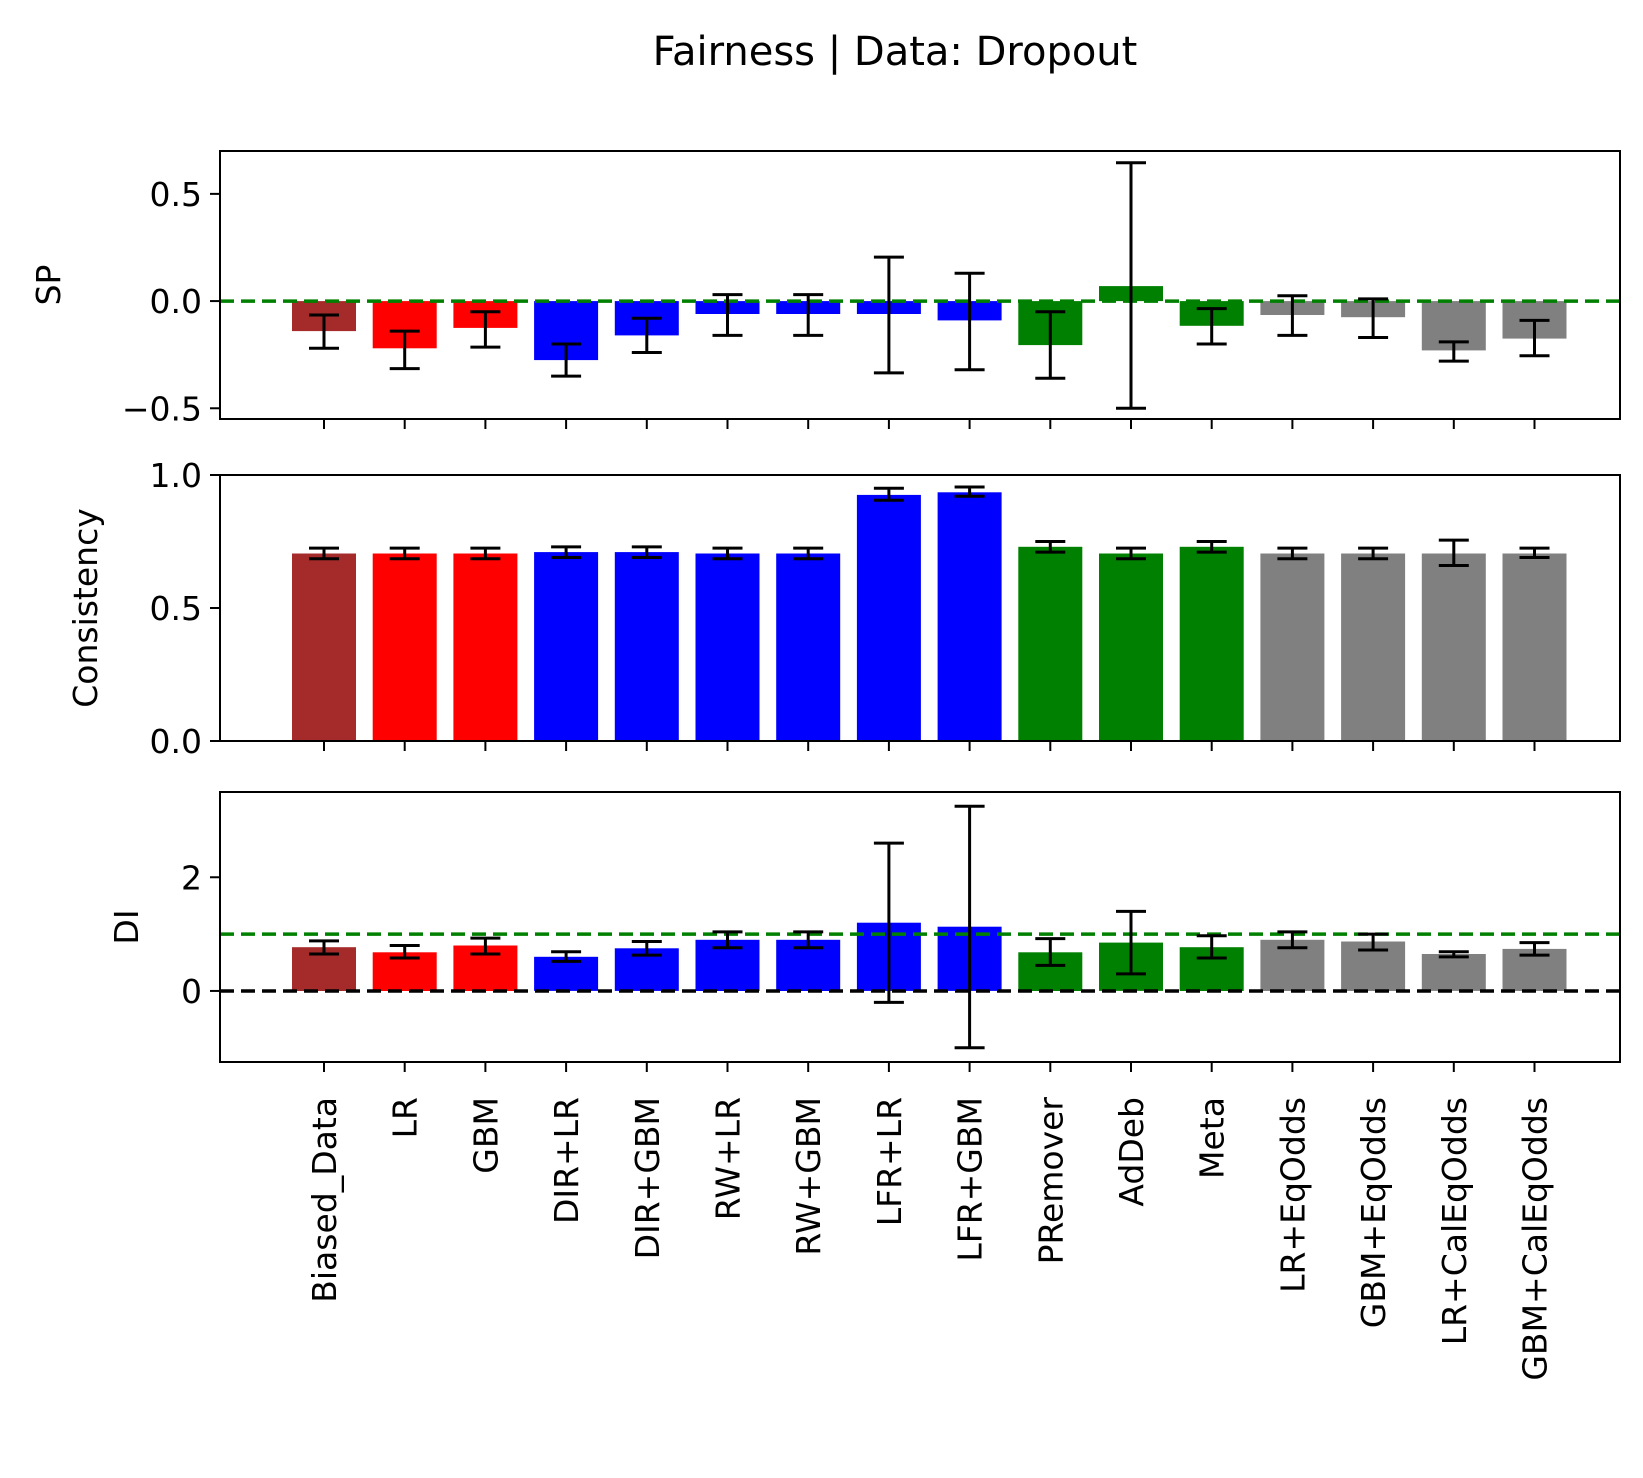  Describe the element at coordinates (566, 646) in the screenshot. I see `bar-consistency-dir-lr` at that location.